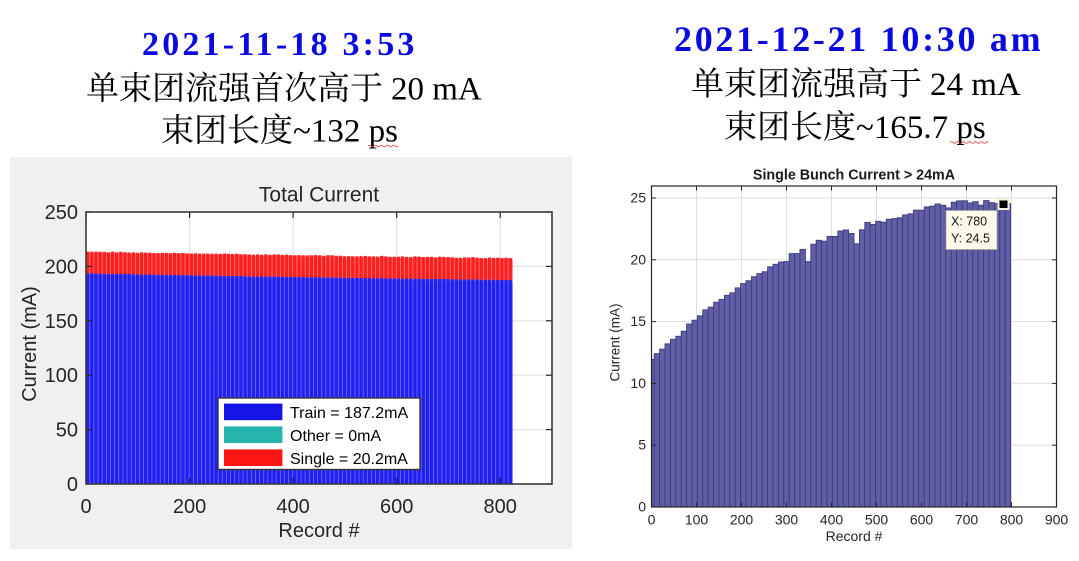 This screenshot has width=1079, height=561. Describe the element at coordinates (319, 195) in the screenshot. I see `svg-text: Total Current` at that location.